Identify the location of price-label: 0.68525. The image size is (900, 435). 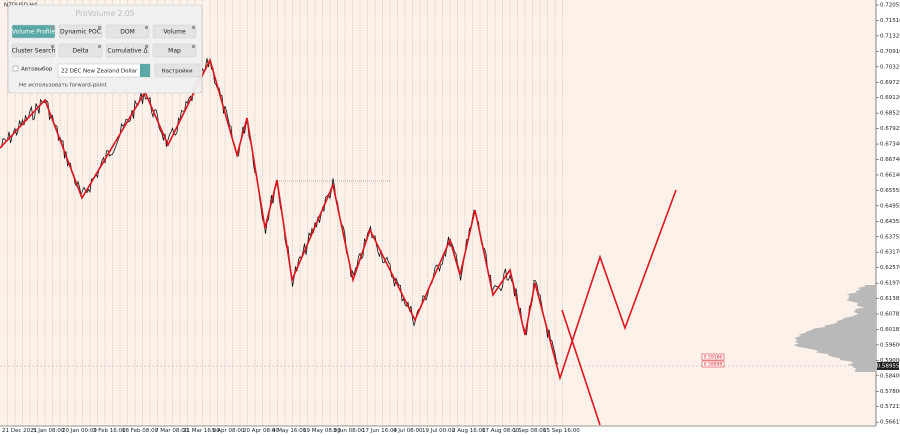
(890, 114).